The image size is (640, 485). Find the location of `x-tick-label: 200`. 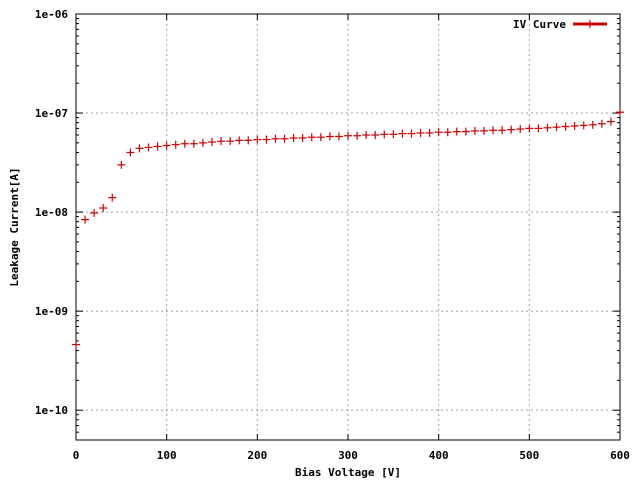

x-tick-label: 200 is located at coordinates (257, 455).